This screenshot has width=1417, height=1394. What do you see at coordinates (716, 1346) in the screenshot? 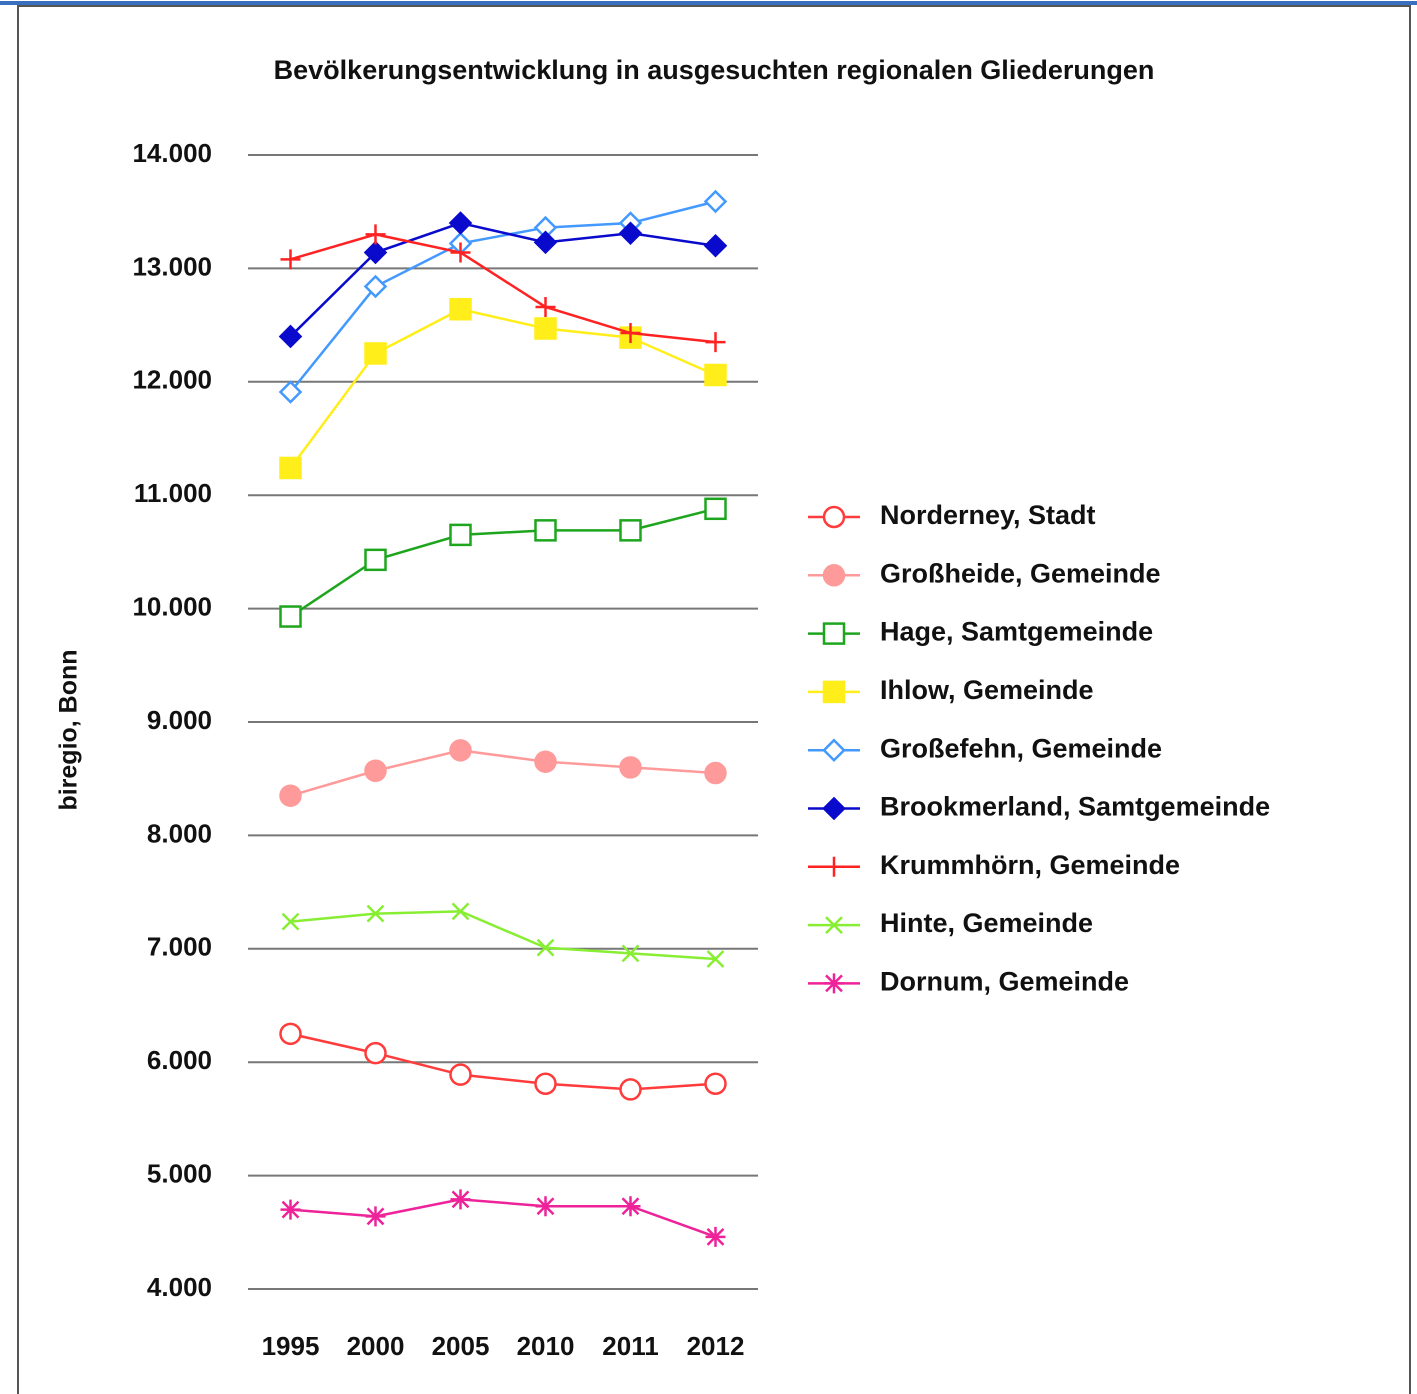
I see `x-tick-label: 2012` at bounding box center [716, 1346].